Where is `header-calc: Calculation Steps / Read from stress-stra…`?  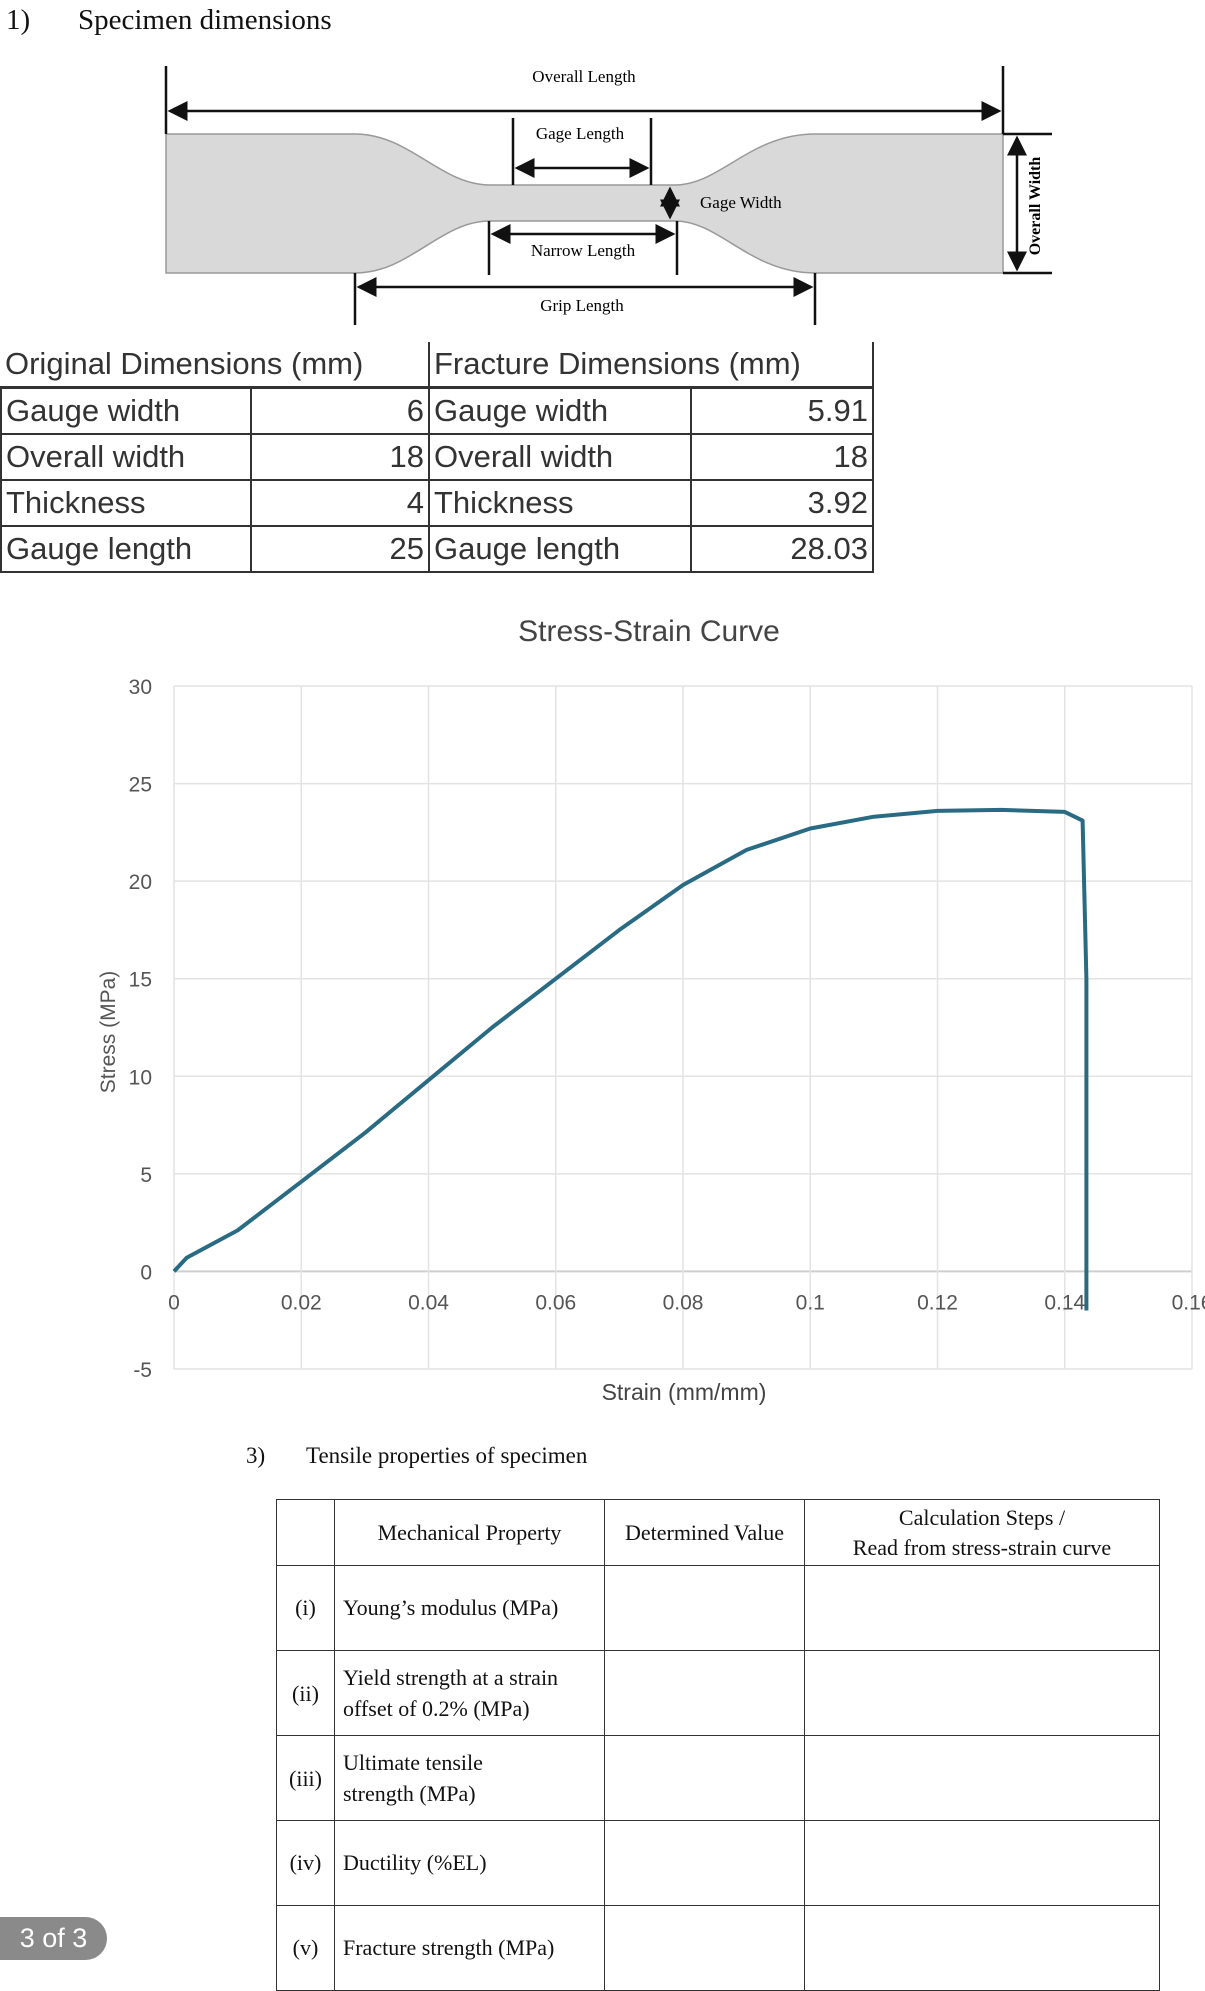 header-calc: Calculation Steps / Read from stress-stra… is located at coordinates (982, 1532).